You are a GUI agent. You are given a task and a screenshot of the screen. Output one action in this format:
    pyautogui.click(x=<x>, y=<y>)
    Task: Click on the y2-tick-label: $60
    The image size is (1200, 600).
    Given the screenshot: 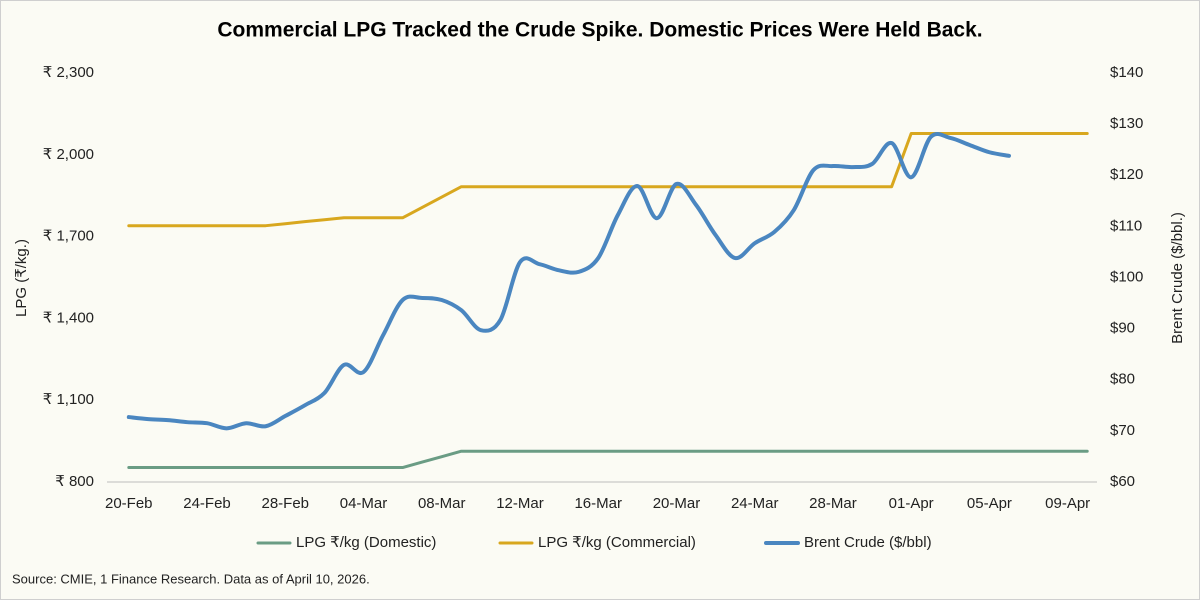 What is the action you would take?
    pyautogui.click(x=1122, y=481)
    